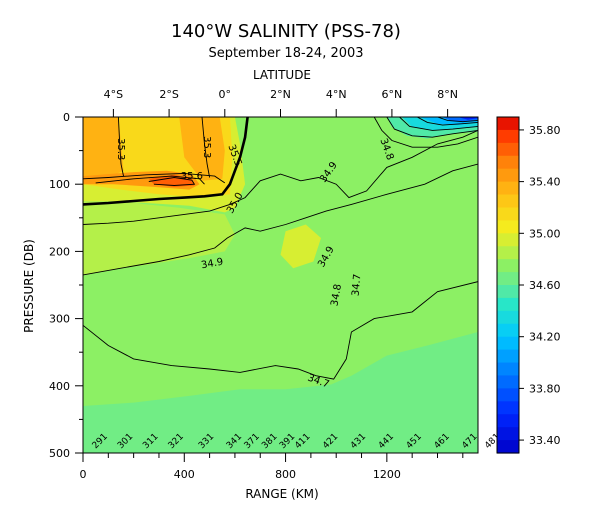  What do you see at coordinates (545, 233) in the screenshot?
I see `colorbar-tick-label: 35.00` at bounding box center [545, 233].